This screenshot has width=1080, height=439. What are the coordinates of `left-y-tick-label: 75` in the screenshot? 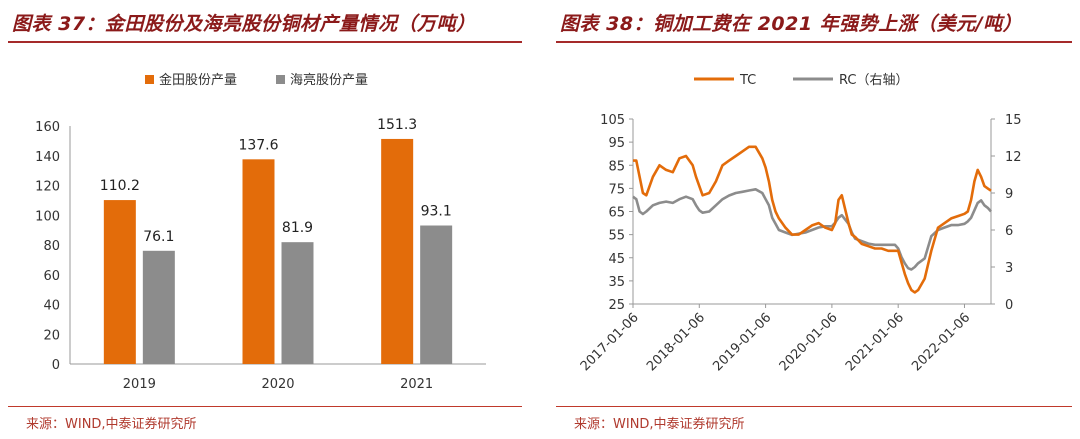 It's located at (616, 189).